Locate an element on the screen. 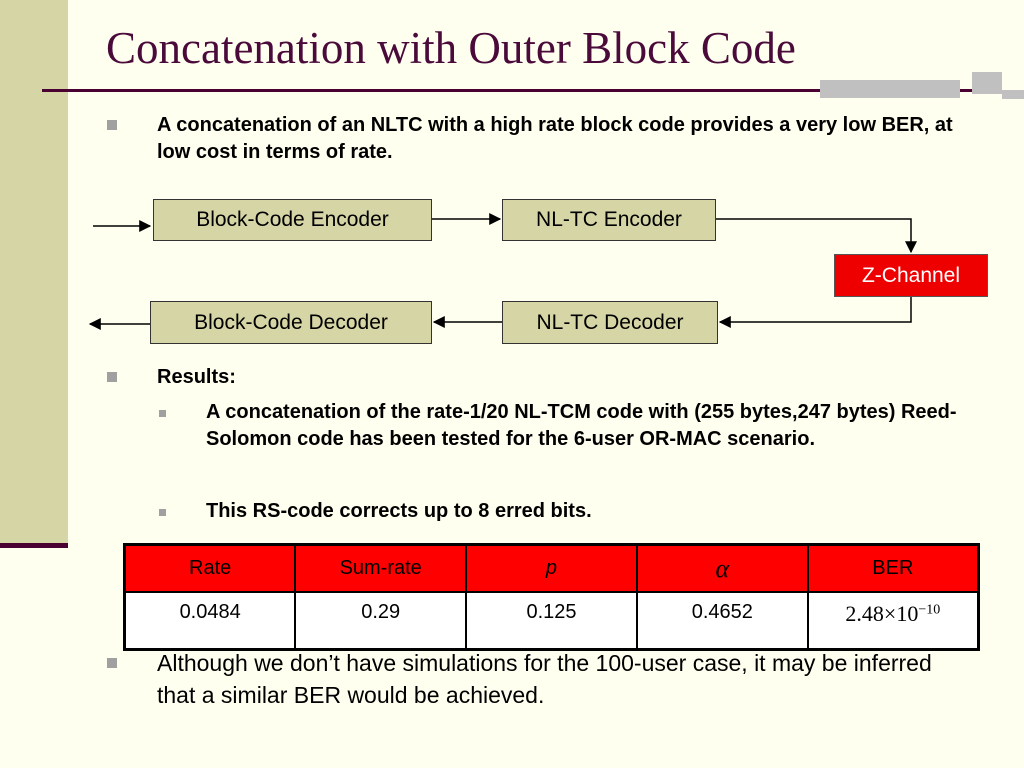 This screenshot has height=768, width=1024. cell-rate: 0.0484 is located at coordinates (210, 621).